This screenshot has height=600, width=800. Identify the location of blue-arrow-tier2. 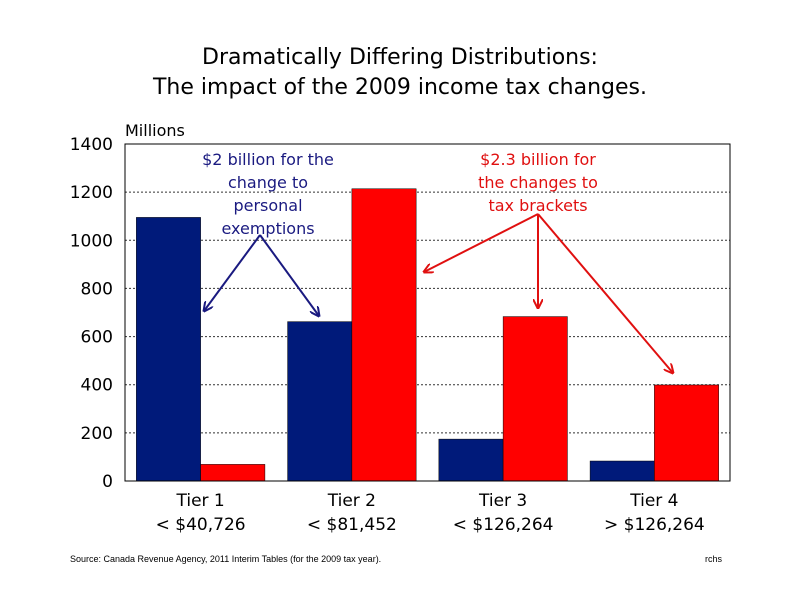
(289, 275).